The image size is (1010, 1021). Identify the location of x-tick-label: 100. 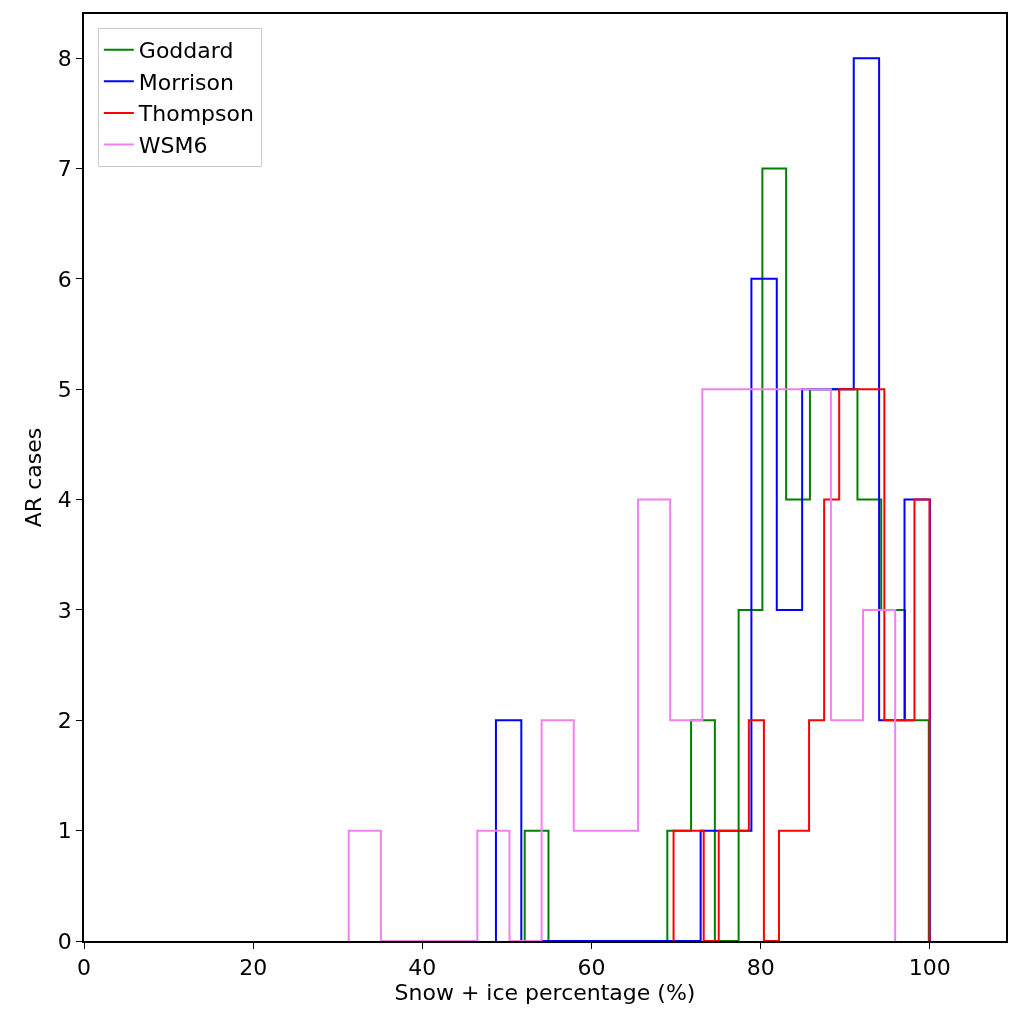
(929, 968).